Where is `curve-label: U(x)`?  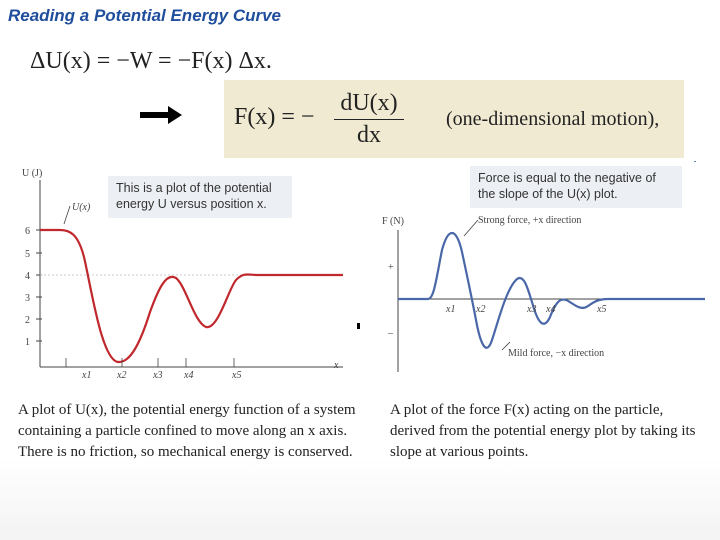
curve-label: U(x) is located at coordinates (81, 207).